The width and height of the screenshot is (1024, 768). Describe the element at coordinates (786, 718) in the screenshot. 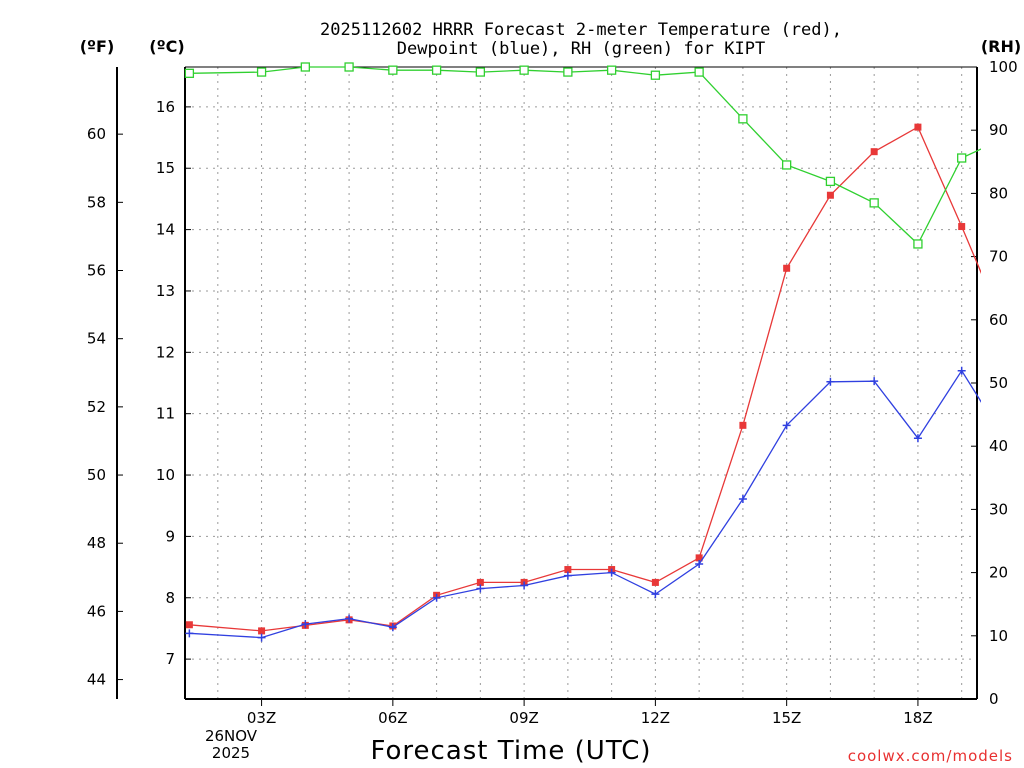

I see `x-tick-label: 15Z` at that location.